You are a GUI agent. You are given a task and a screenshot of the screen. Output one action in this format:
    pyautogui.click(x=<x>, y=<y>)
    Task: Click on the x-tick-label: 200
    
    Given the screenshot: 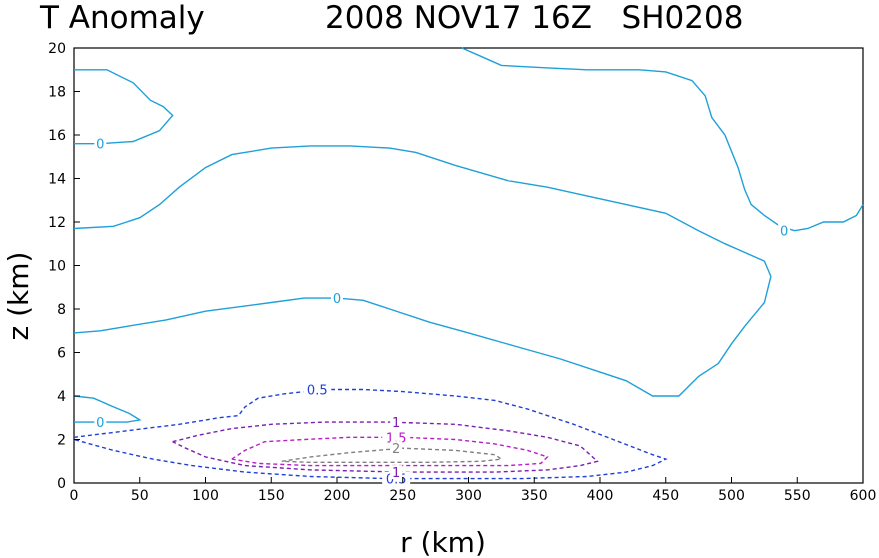 What is the action you would take?
    pyautogui.click(x=337, y=496)
    